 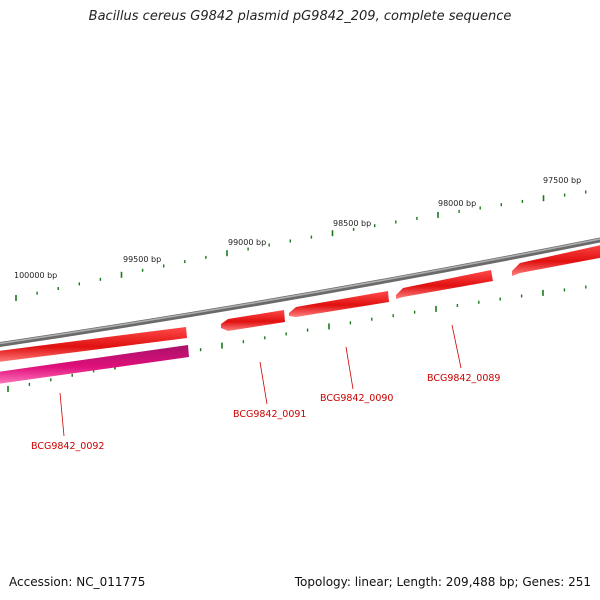 What do you see at coordinates (457, 203) in the screenshot?
I see `tick-label-98000: 98000 bp` at bounding box center [457, 203].